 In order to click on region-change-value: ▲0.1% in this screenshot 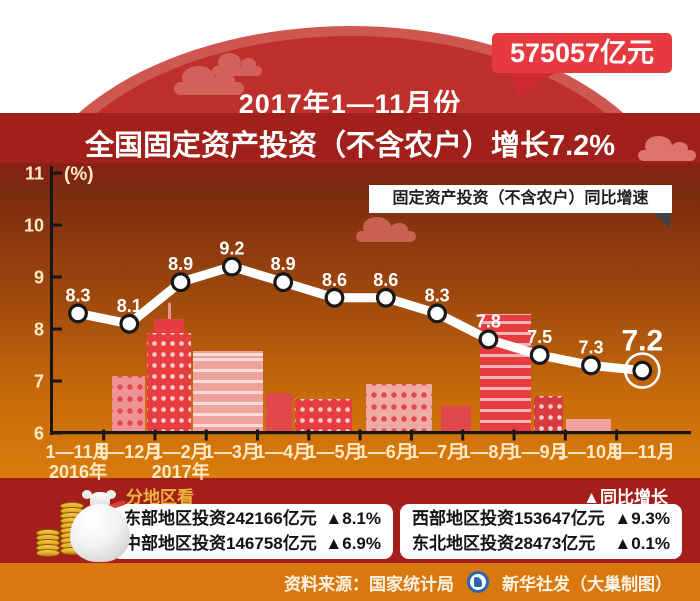, I will do `click(642, 543)`.